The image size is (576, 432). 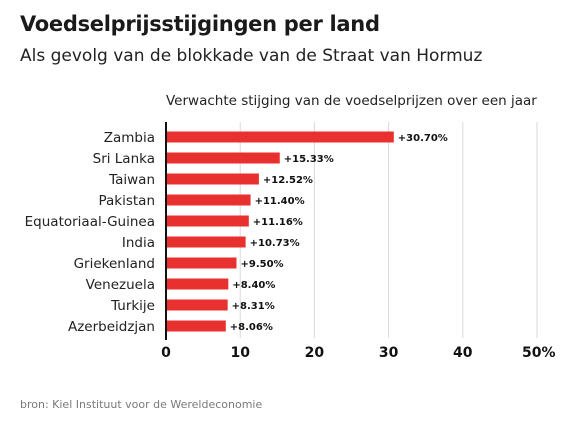 What do you see at coordinates (200, 24) in the screenshot?
I see `chart-title: Voedselprijsstijgingen per land` at bounding box center [200, 24].